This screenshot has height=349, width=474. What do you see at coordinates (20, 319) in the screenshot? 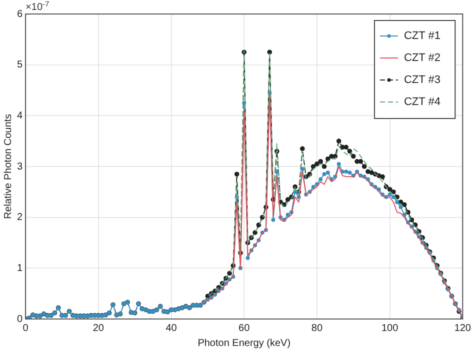
I see `y-tick-label: 0` at bounding box center [20, 319].